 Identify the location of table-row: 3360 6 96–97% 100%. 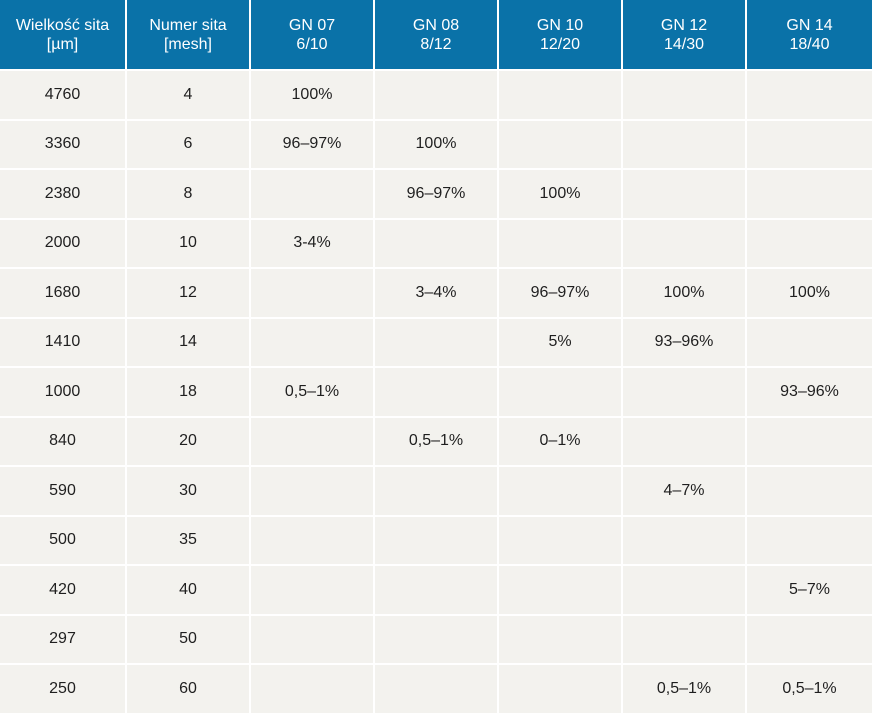
(436, 143).